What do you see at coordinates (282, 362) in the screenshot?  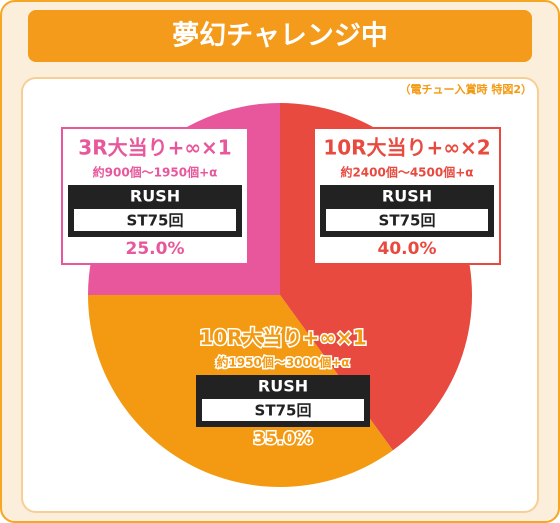 I see `slice-range: 約1950個～3000個+α` at bounding box center [282, 362].